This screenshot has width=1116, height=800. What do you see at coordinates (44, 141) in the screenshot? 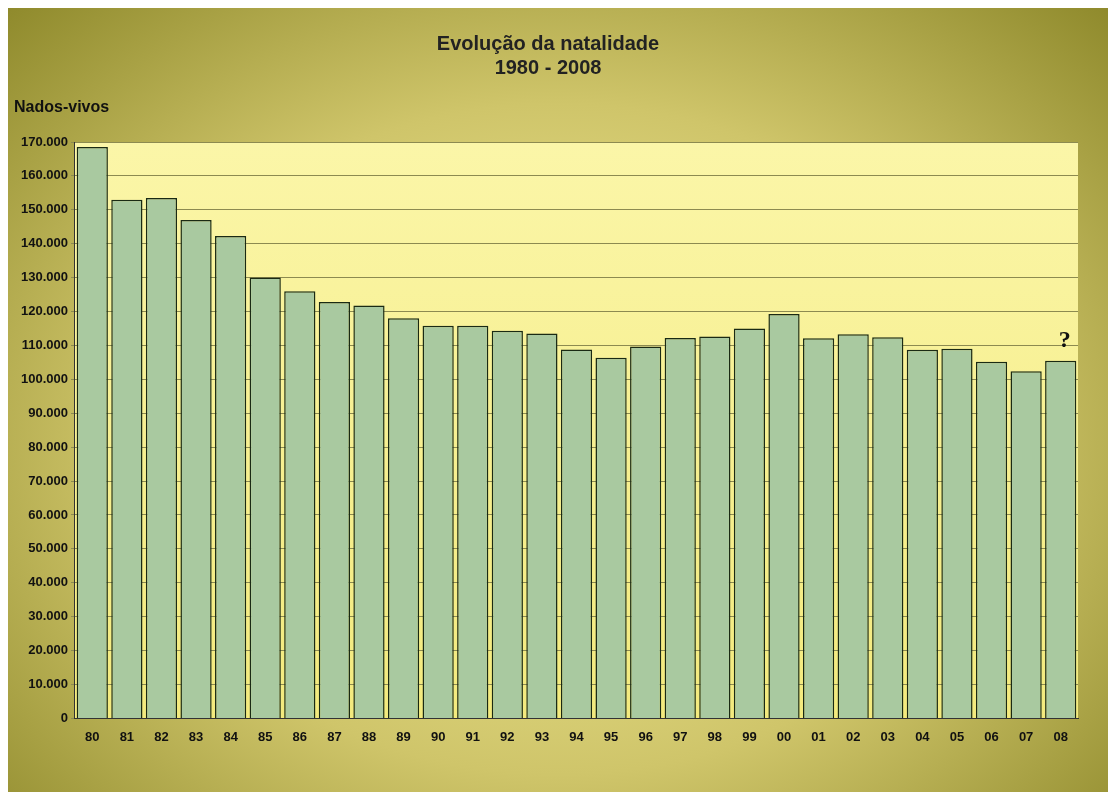
I see `y-tick-label: 170.000` at bounding box center [44, 141].